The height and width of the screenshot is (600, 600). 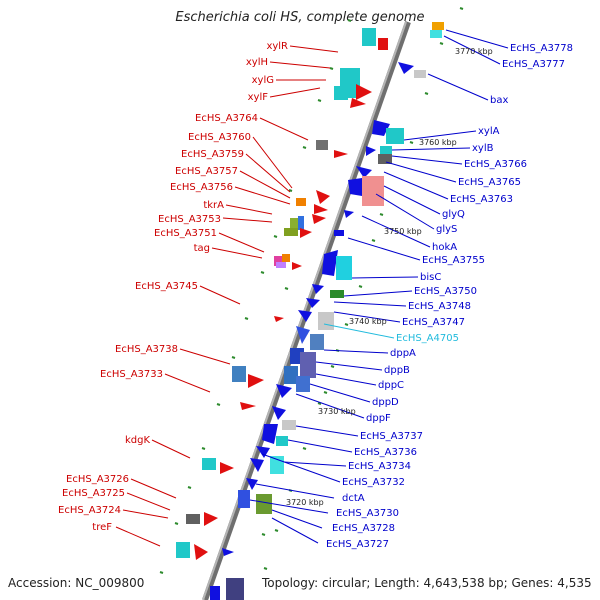 I want to click on gene-label: EcHS_A3730, so click(x=367, y=513).